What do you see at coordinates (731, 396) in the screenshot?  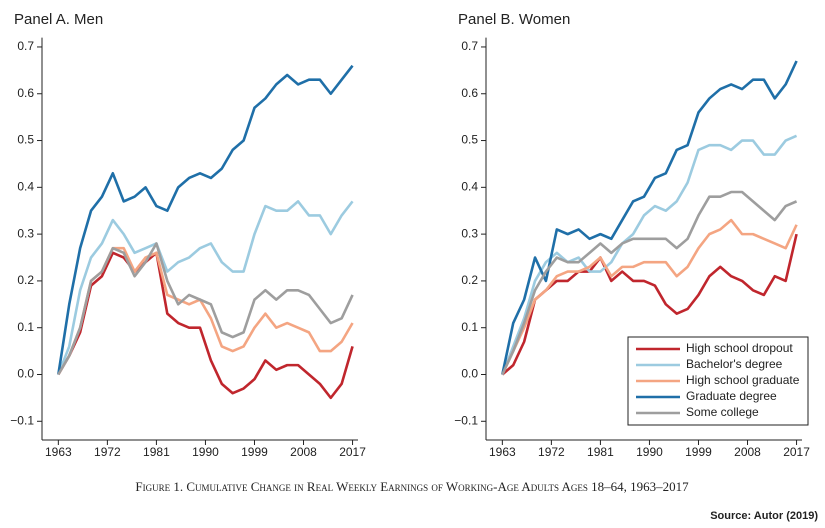 I see `legend-label: Graduate degree` at bounding box center [731, 396].